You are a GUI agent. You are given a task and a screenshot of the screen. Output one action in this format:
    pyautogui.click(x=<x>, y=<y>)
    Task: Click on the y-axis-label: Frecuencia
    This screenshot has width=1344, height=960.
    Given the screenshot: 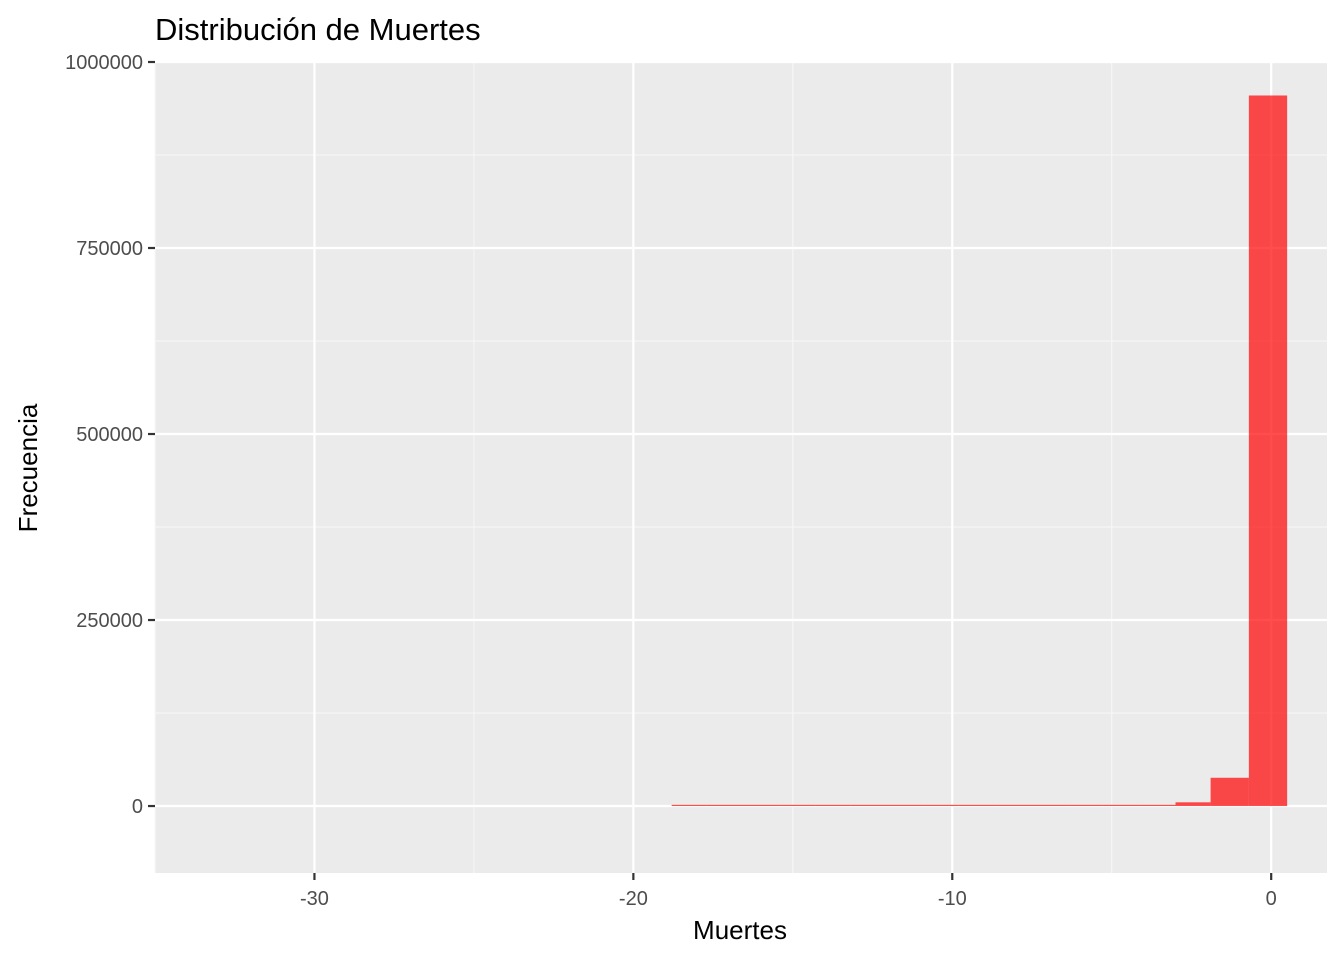 What is the action you would take?
    pyautogui.click(x=28, y=467)
    